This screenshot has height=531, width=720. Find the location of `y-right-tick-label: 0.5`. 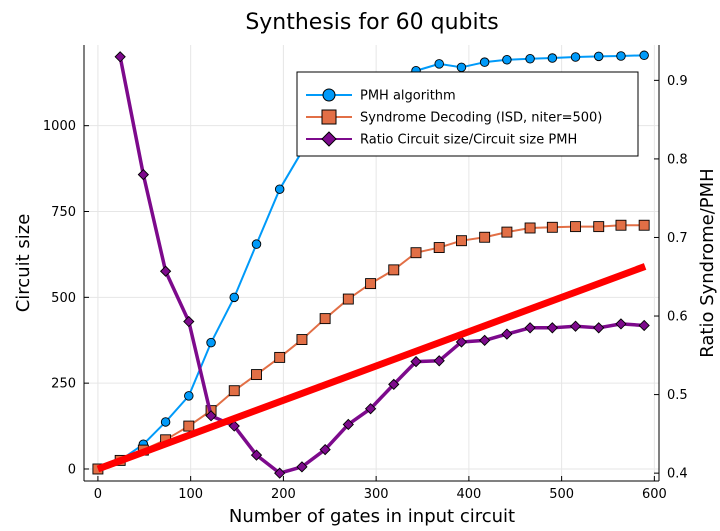

y-right-tick-label: 0.5 is located at coordinates (677, 395).